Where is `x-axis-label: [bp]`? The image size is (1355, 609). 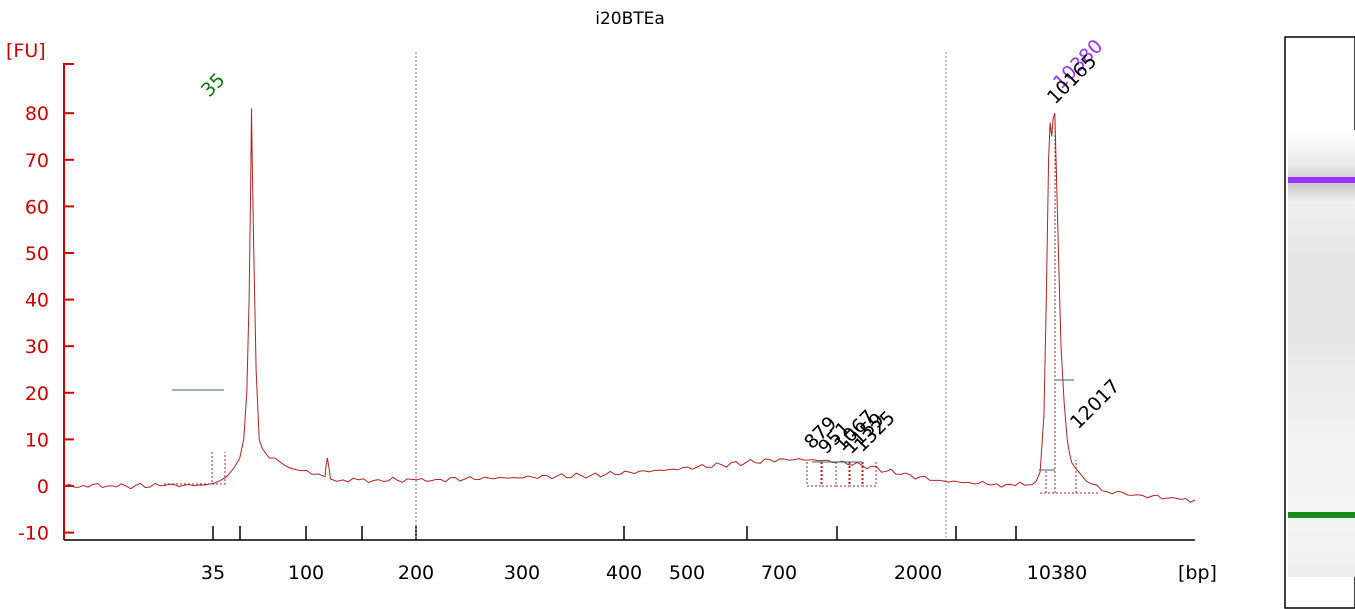 x-axis-label: [bp] is located at coordinates (1197, 573).